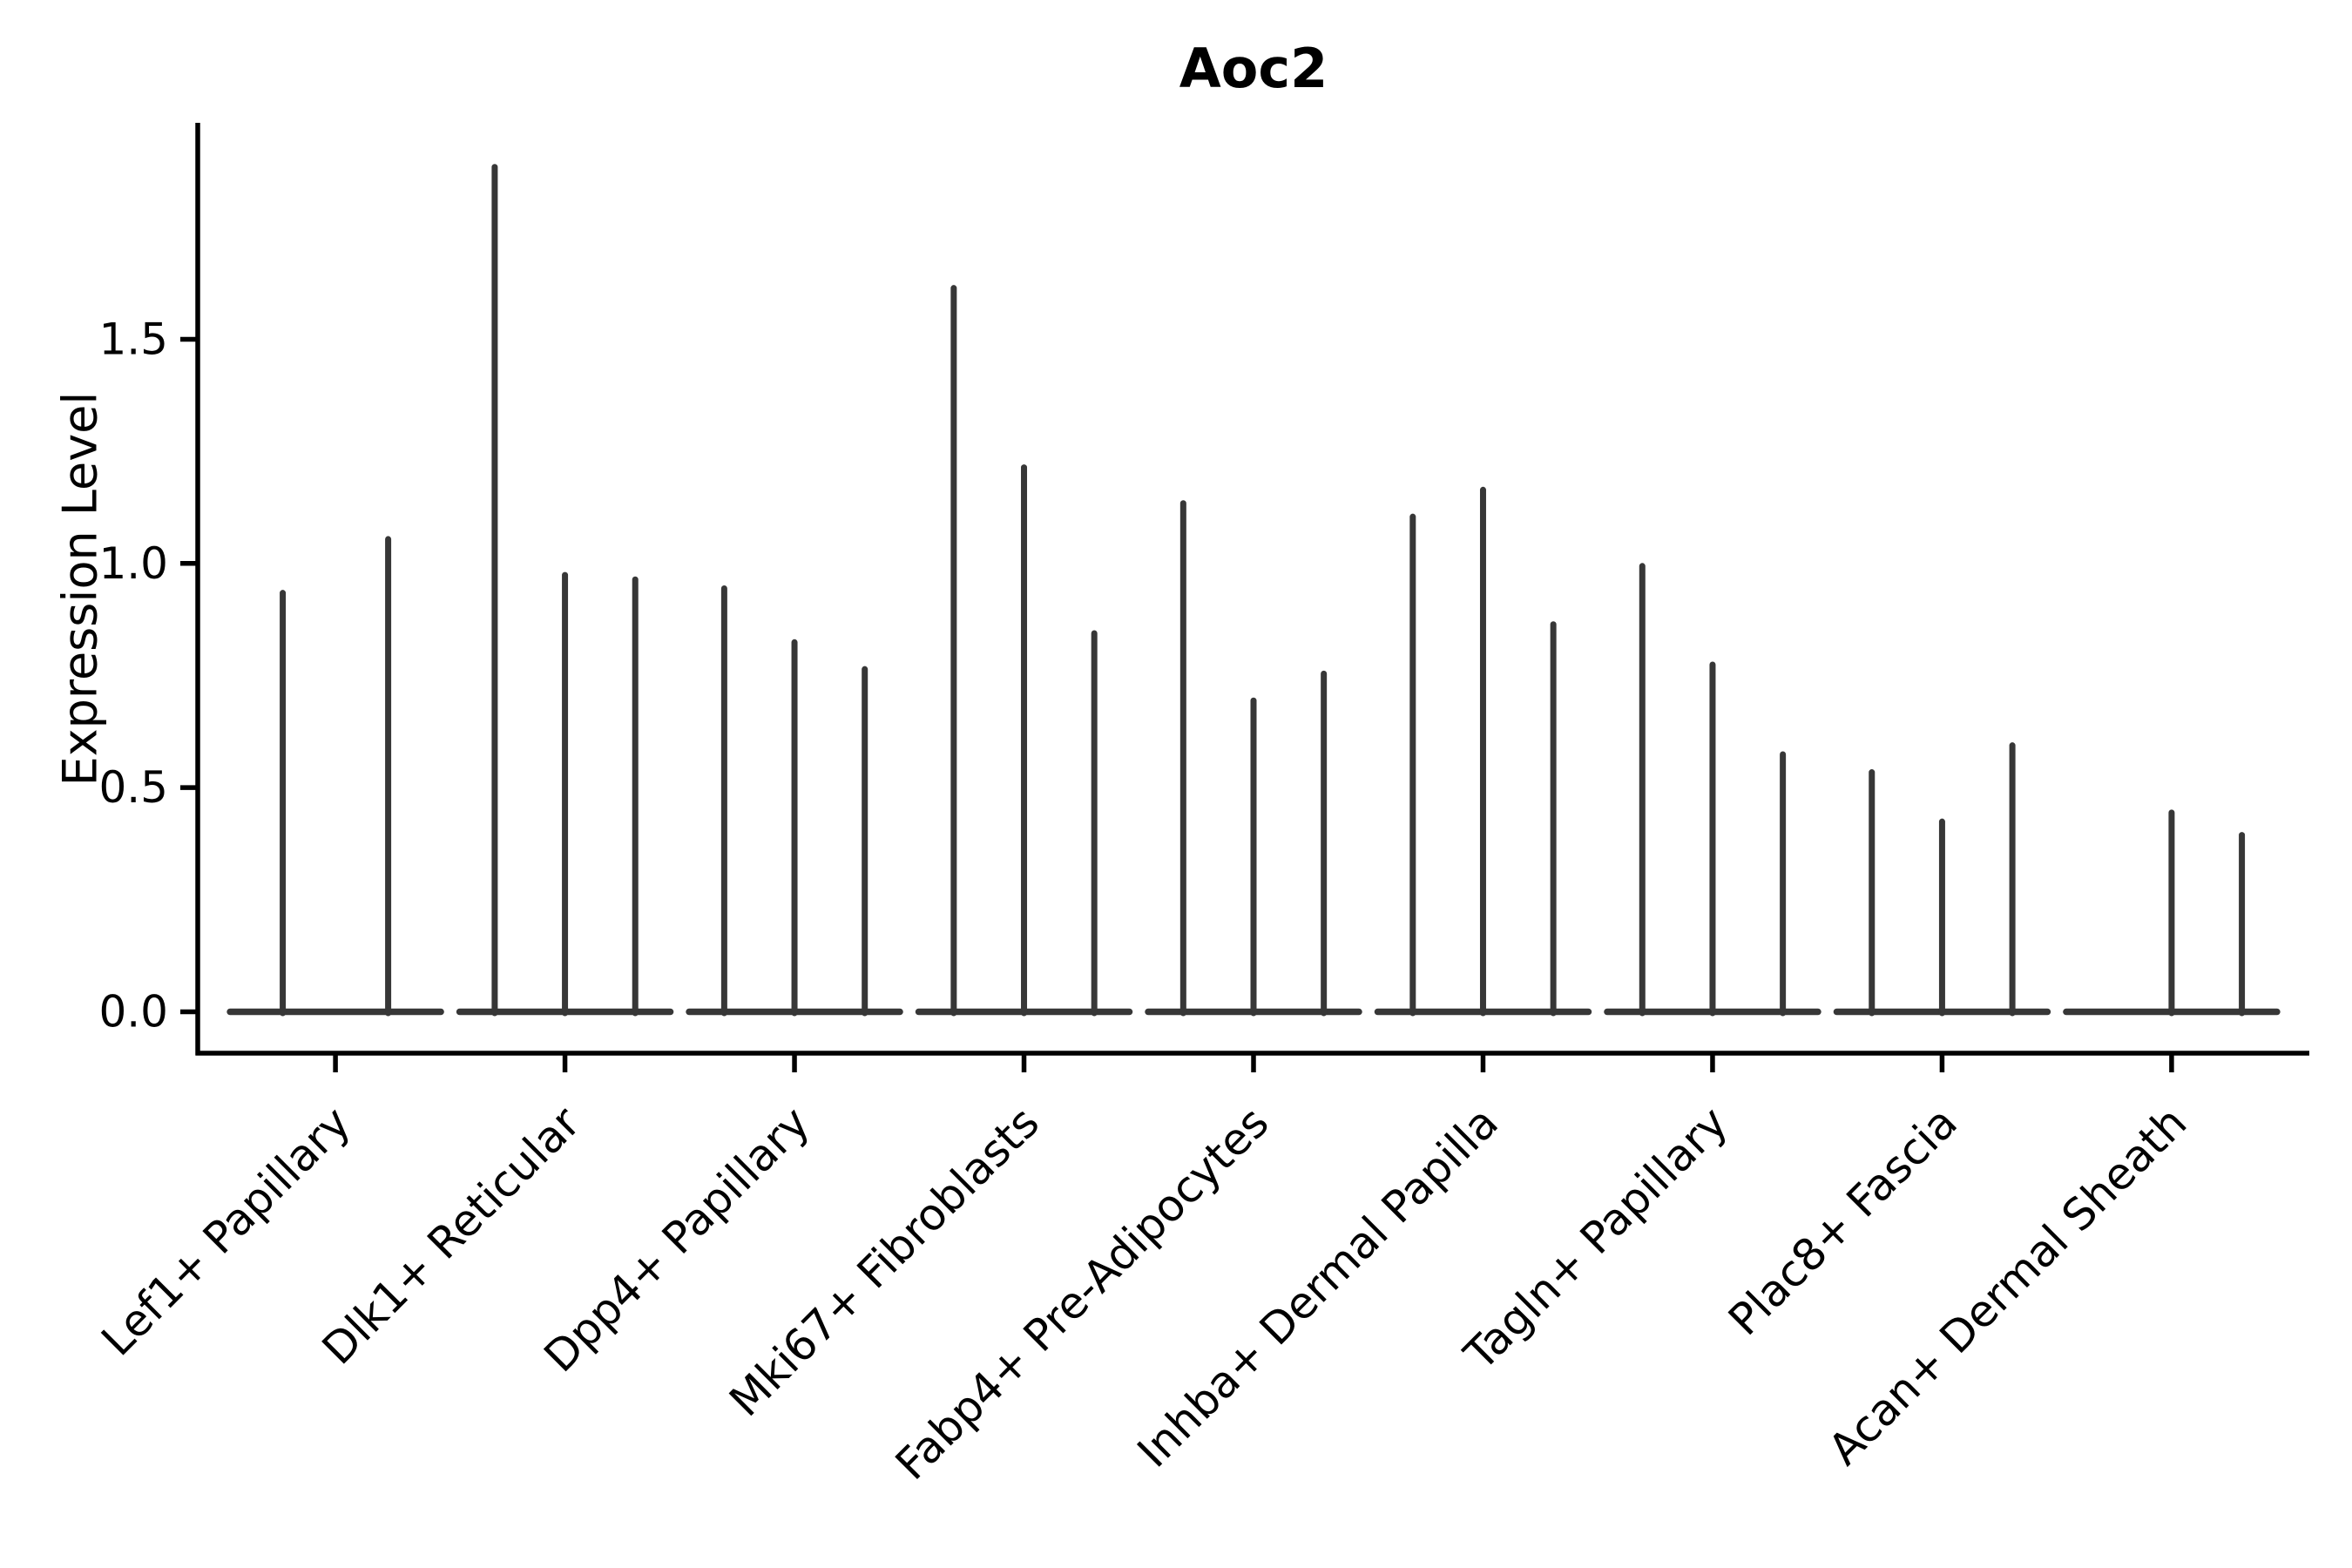  Describe the element at coordinates (133, 1012) in the screenshot. I see `y-tick-label: 0.0` at that location.